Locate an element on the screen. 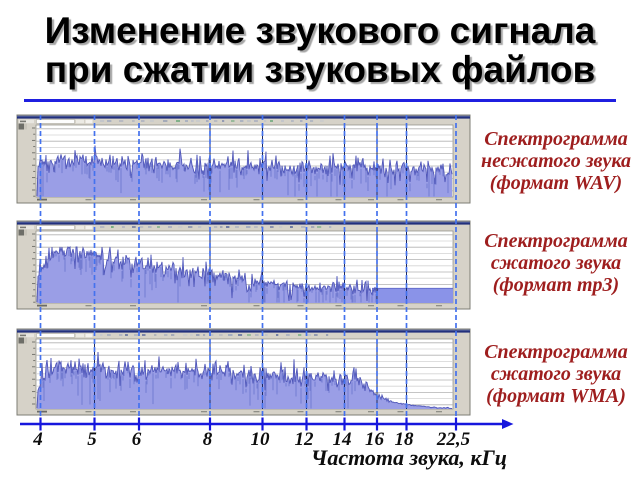  svg-text: 12 is located at coordinates (305, 439).